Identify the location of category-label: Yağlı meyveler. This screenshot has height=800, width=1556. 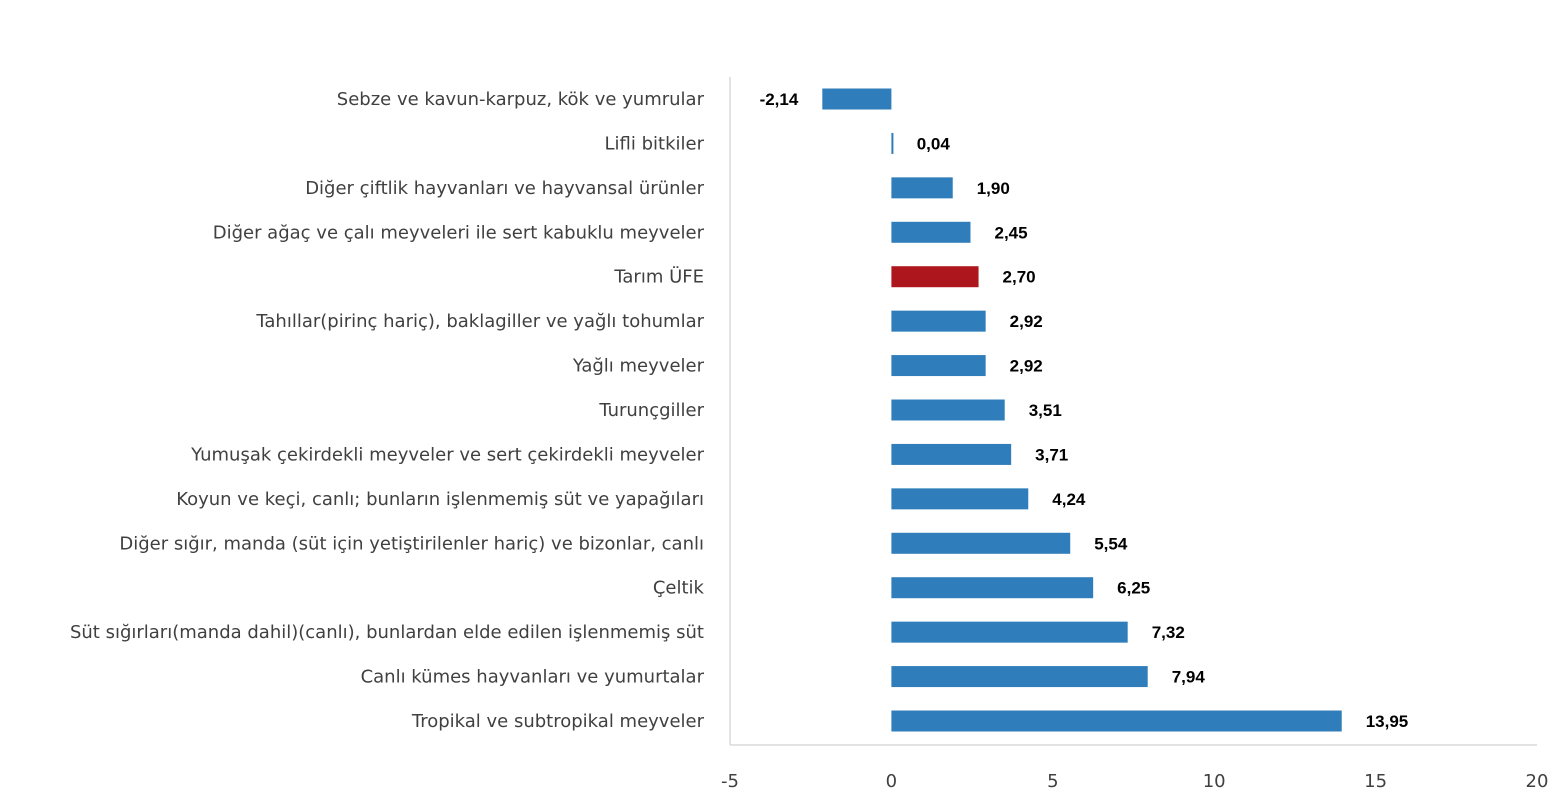
(638, 366).